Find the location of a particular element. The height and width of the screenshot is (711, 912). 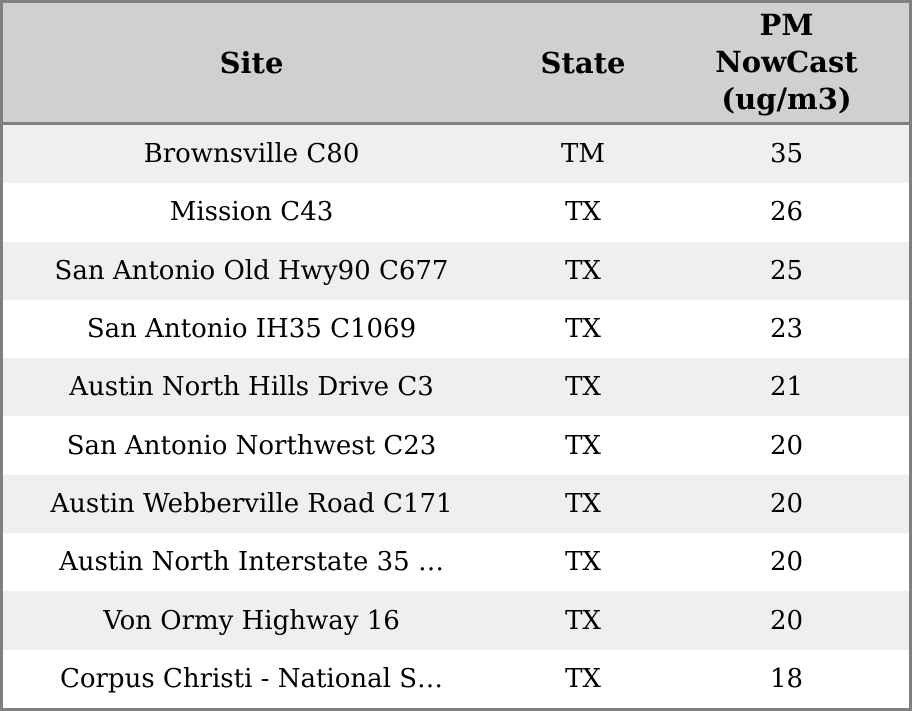

table-row: San Antonio IH35 C1069 TX 23 is located at coordinates (456, 329).